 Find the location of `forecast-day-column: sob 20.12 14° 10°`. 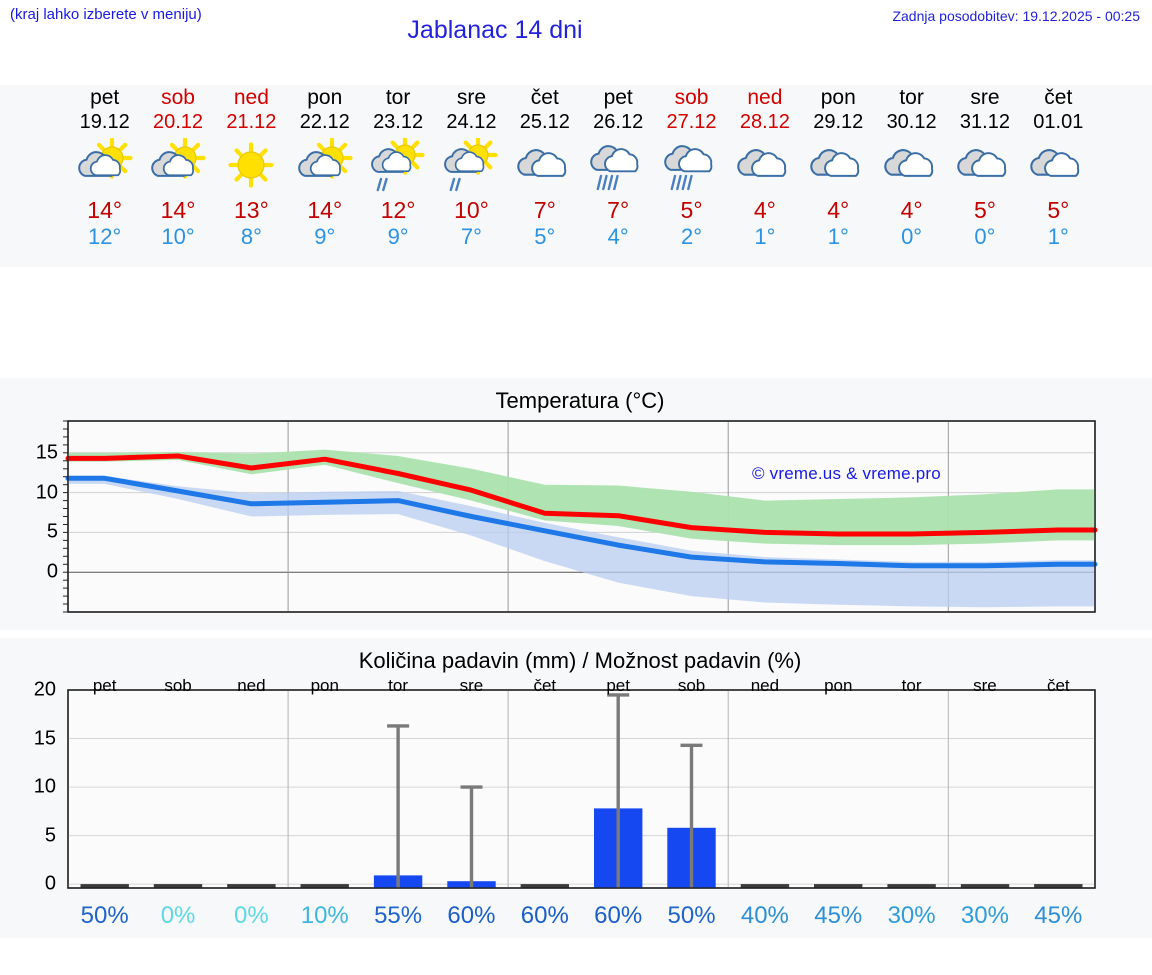

forecast-day-column: sob 20.12 14° 10° is located at coordinates (178, 167).